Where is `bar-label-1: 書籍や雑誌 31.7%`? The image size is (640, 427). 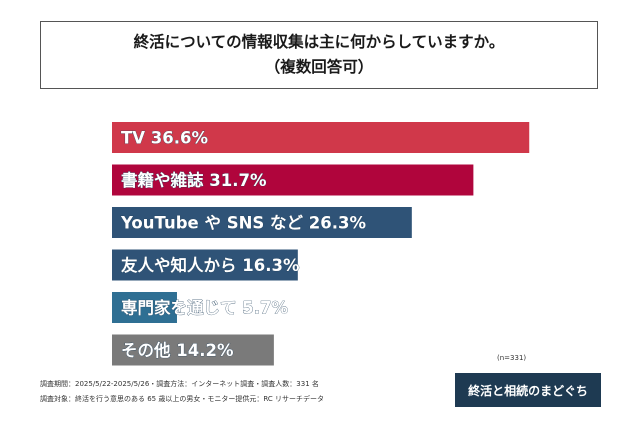 bar-label-1: 書籍や雑誌 31.7% is located at coordinates (194, 180).